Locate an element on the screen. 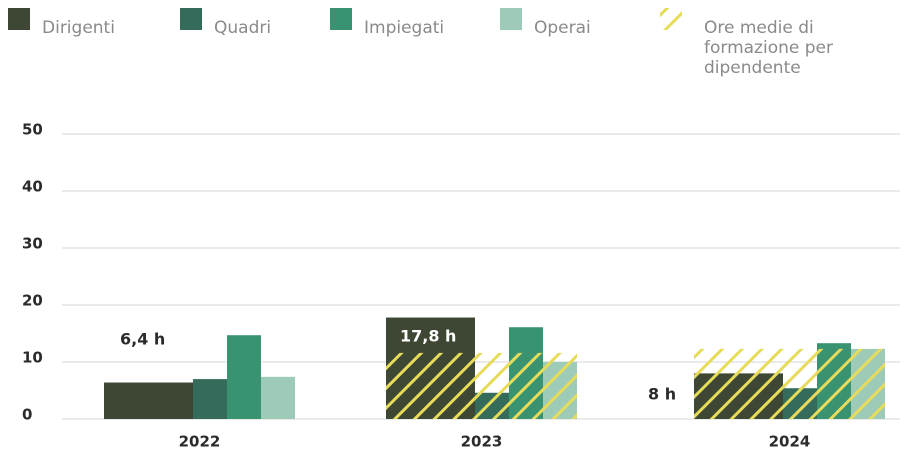 The width and height of the screenshot is (908, 461). data-label: 8 h is located at coordinates (662, 394).